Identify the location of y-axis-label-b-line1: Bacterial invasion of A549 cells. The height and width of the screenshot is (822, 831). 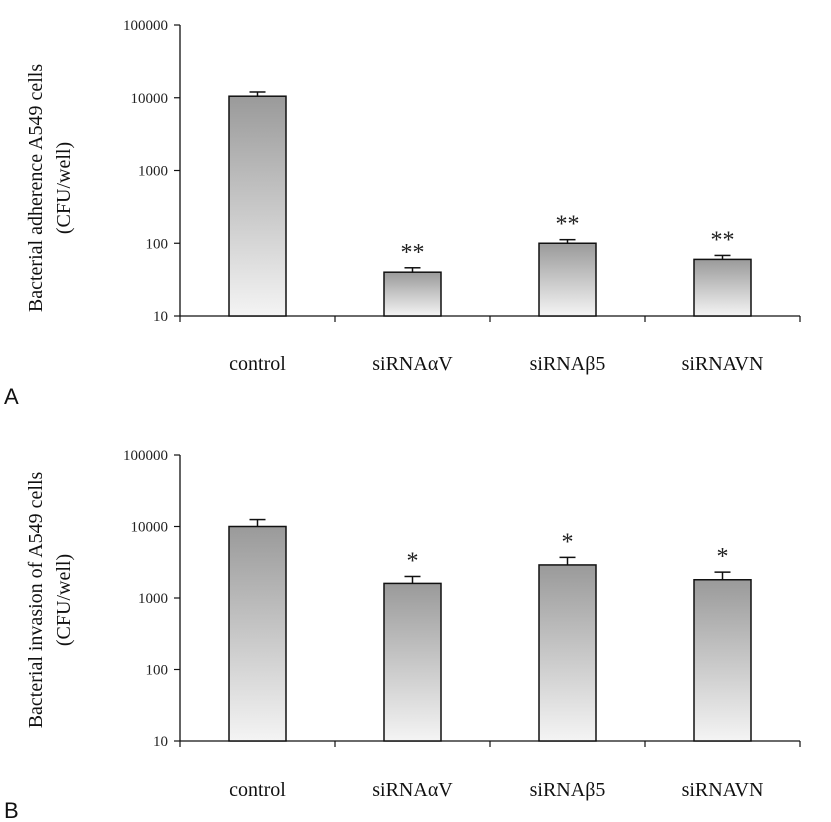
(36, 599).